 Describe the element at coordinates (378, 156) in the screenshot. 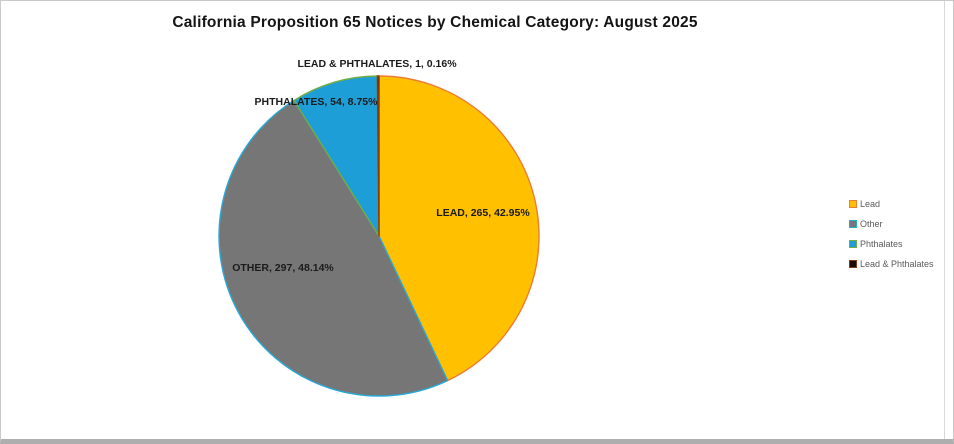

I see `pie-slice-lead-phthalates` at that location.